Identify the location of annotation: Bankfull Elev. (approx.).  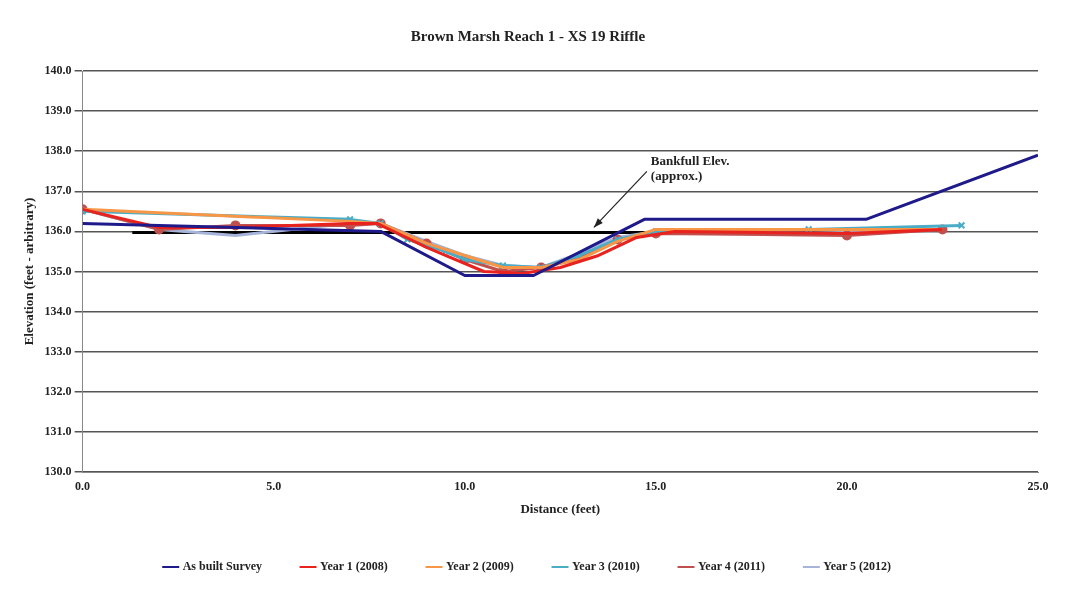
(690, 168).